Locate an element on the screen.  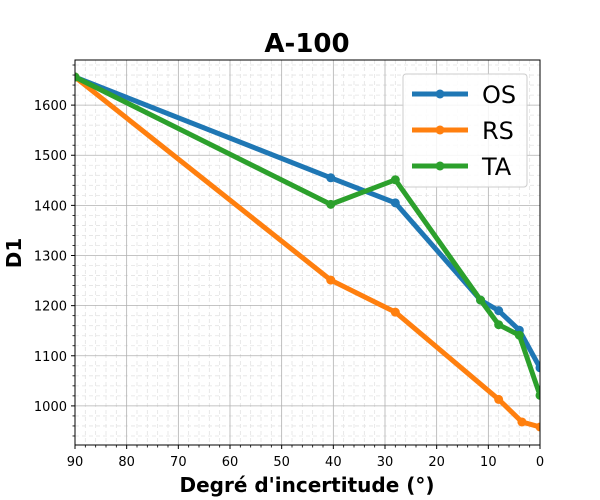
x-tick-label: 90 is located at coordinates (75, 462).